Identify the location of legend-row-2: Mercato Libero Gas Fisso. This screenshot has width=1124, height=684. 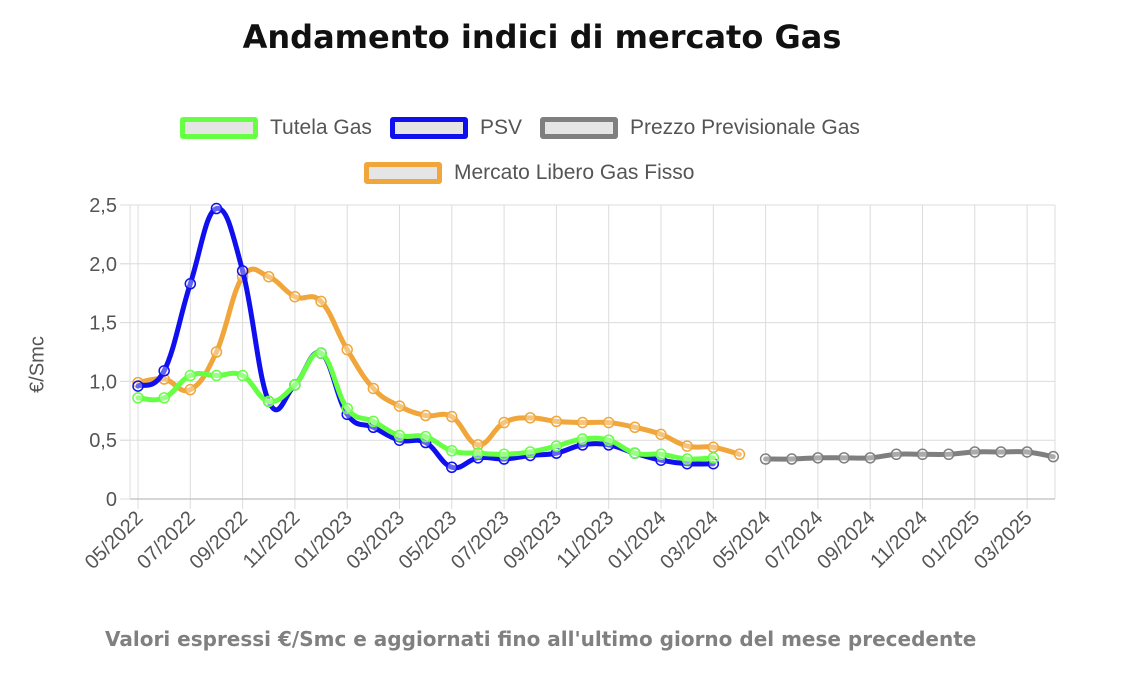
(538, 173).